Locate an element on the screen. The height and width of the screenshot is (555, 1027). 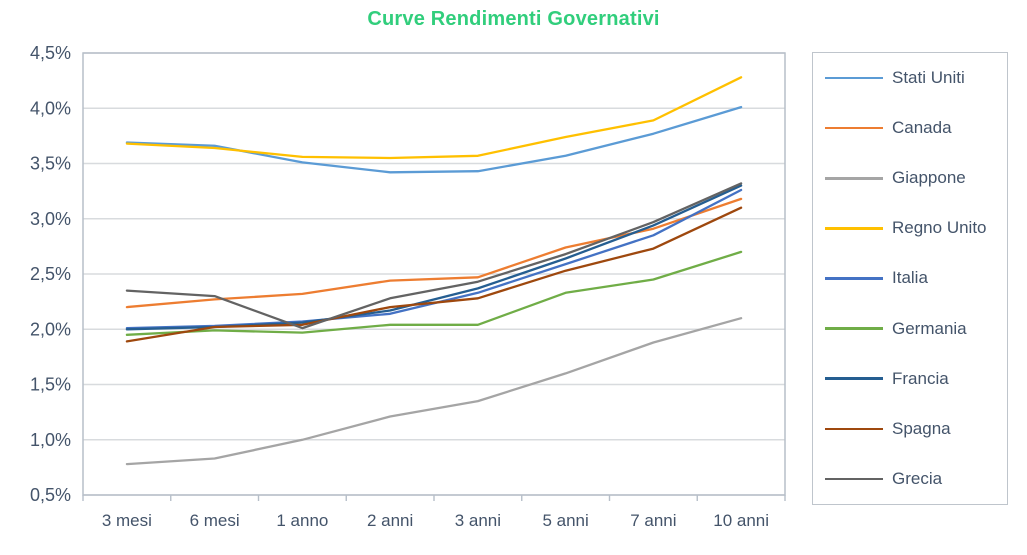
legend-label: Giappone is located at coordinates (929, 178).